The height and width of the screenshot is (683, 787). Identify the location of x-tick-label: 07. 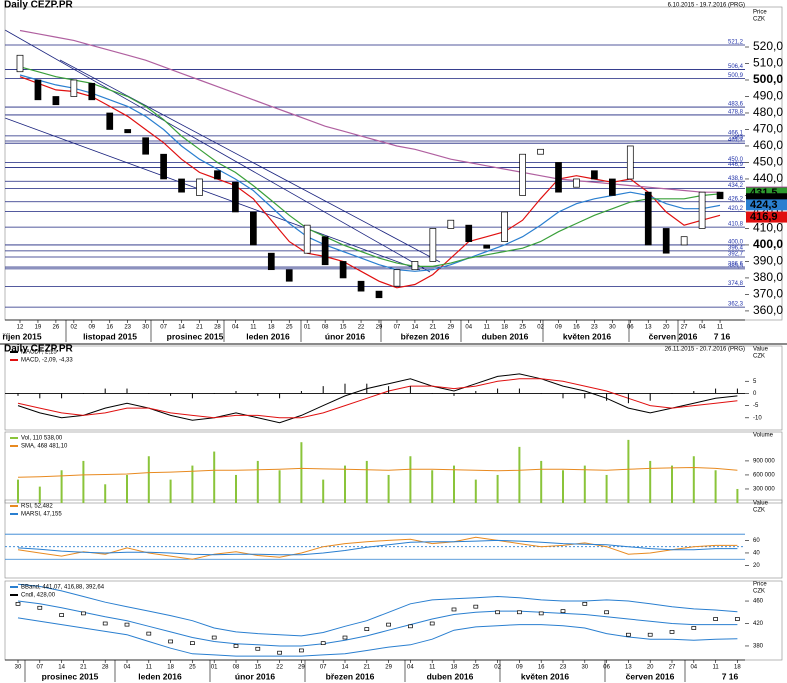
(39, 668).